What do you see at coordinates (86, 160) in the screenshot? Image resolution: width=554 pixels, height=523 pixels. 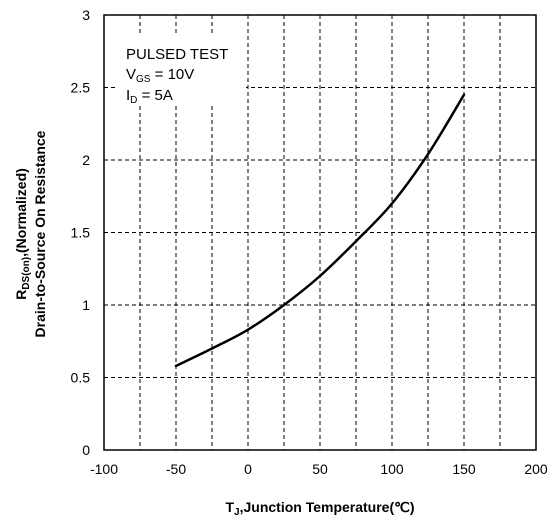 I see `y-tick-label: 2` at bounding box center [86, 160].